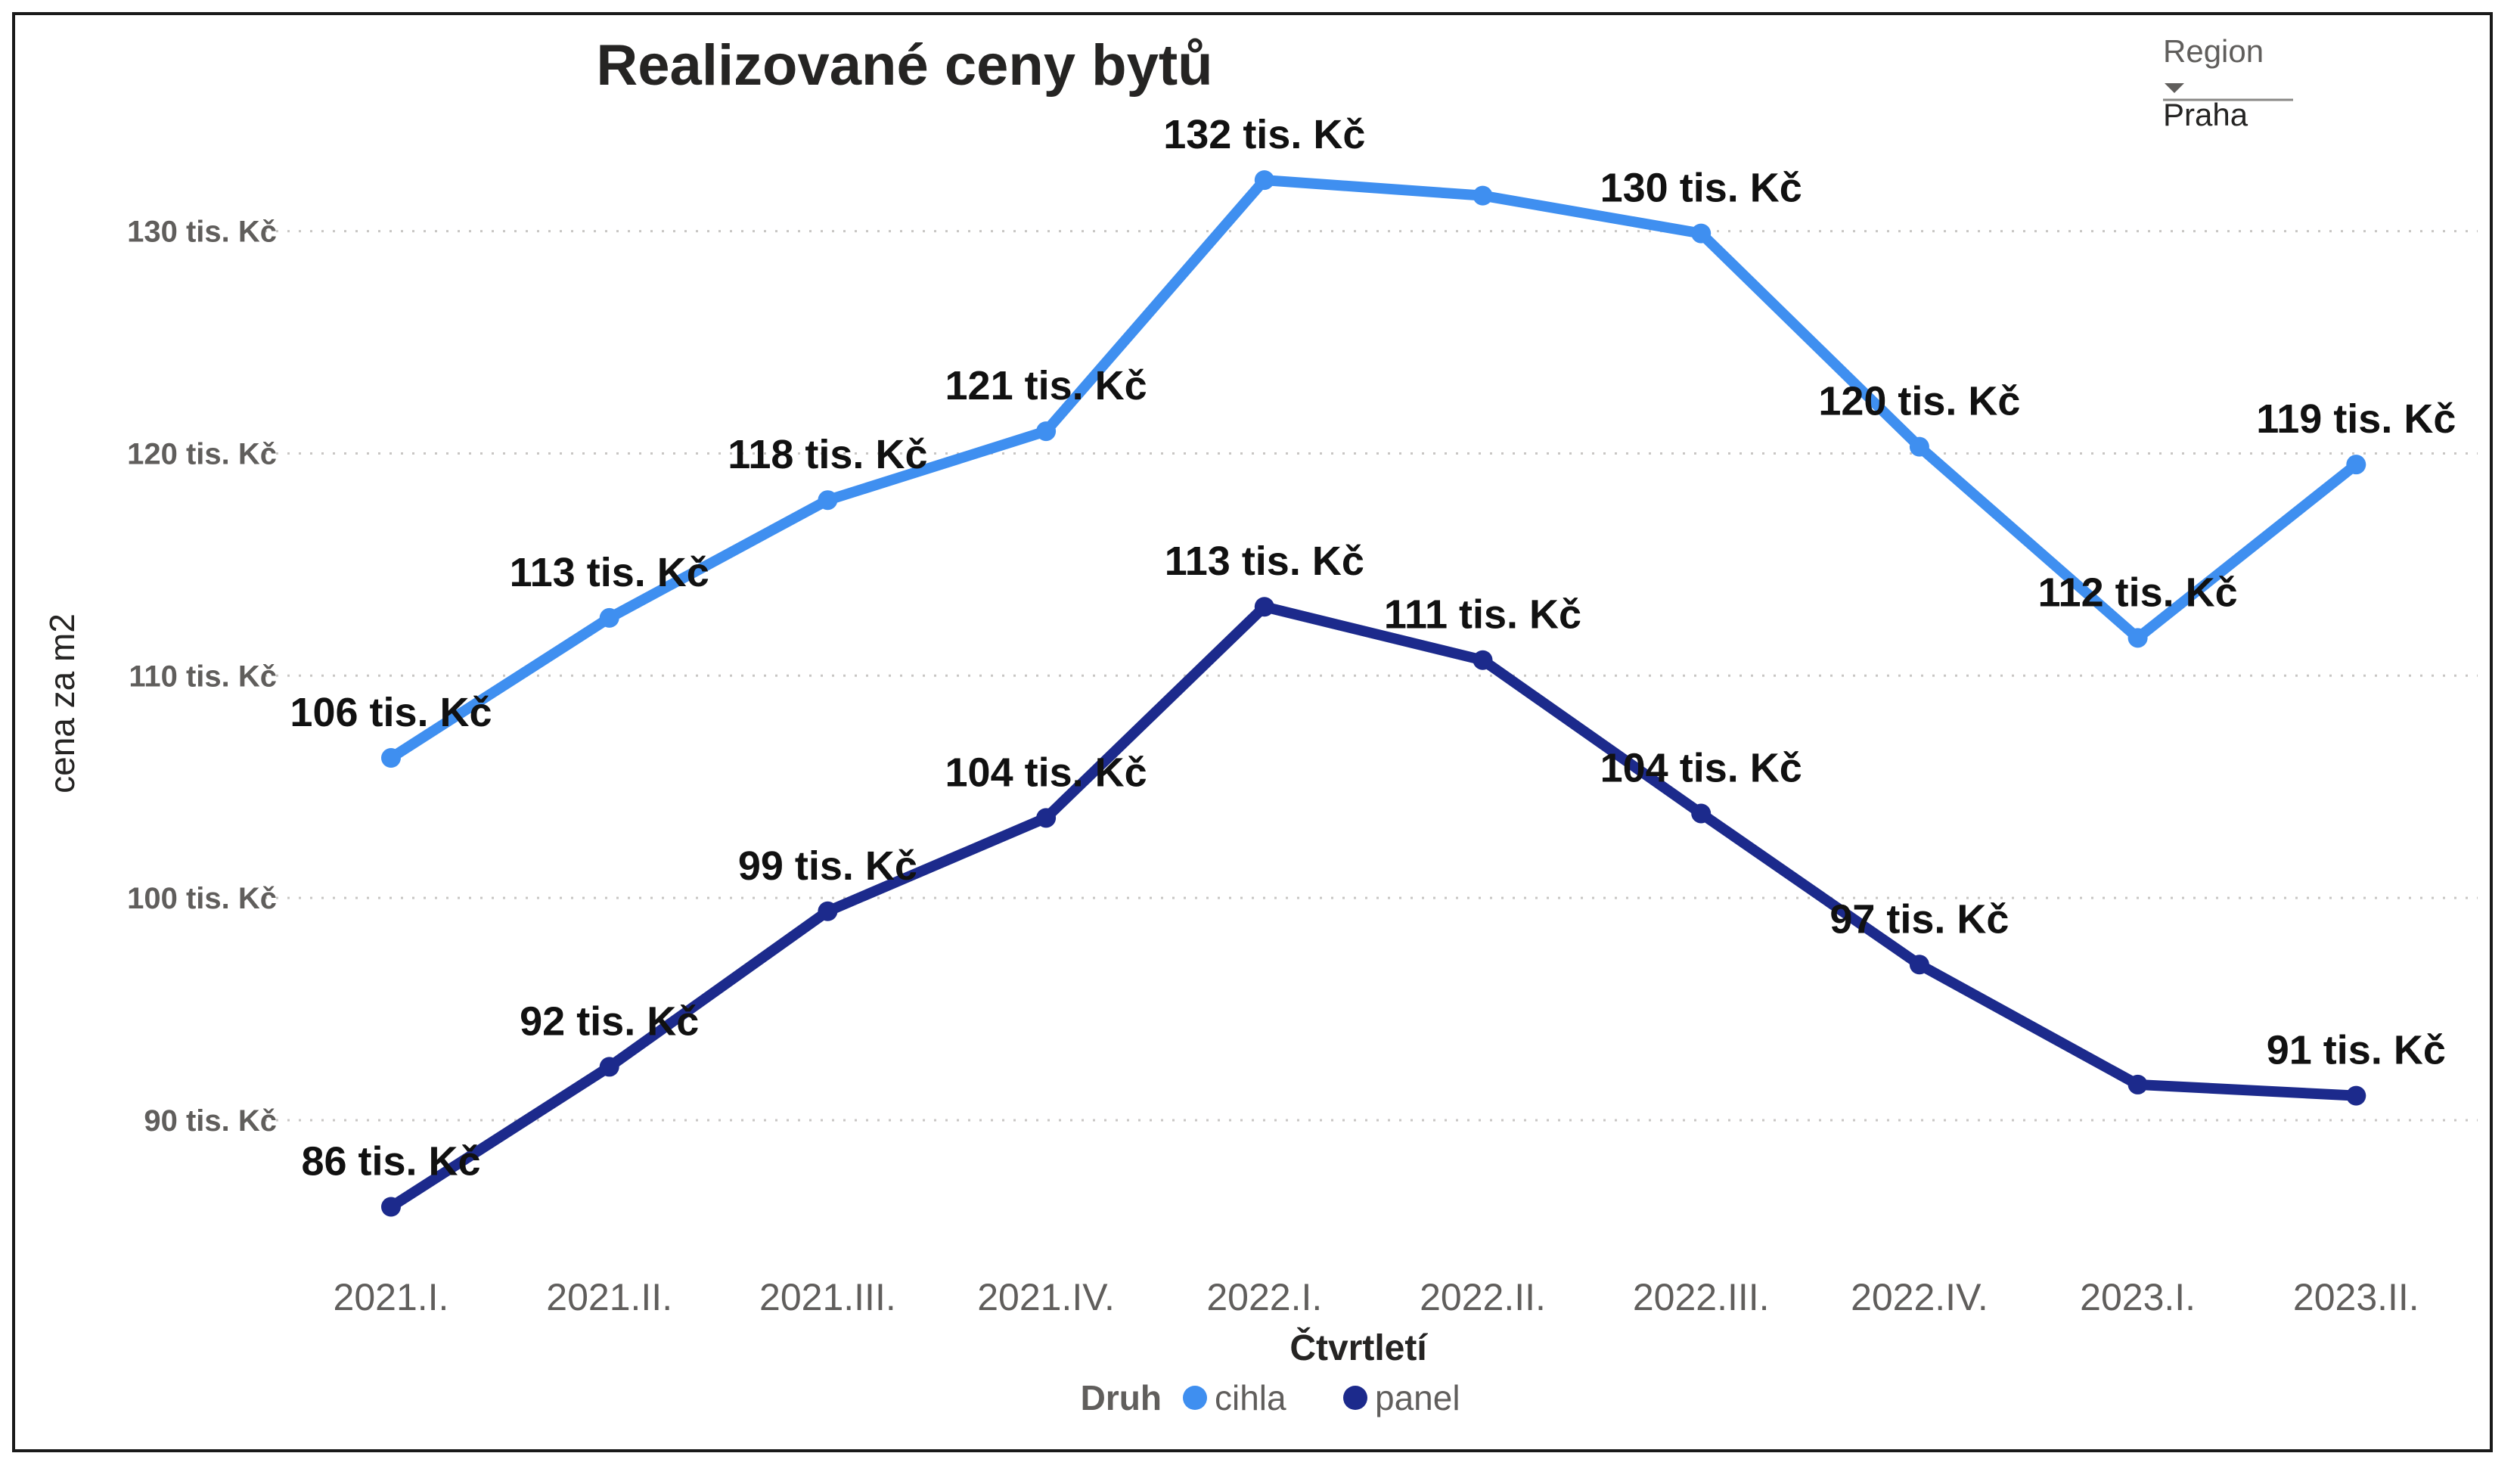 The image size is (2520, 1481). I want to click on data-label-cihla: 106 tis. Kč, so click(391, 712).